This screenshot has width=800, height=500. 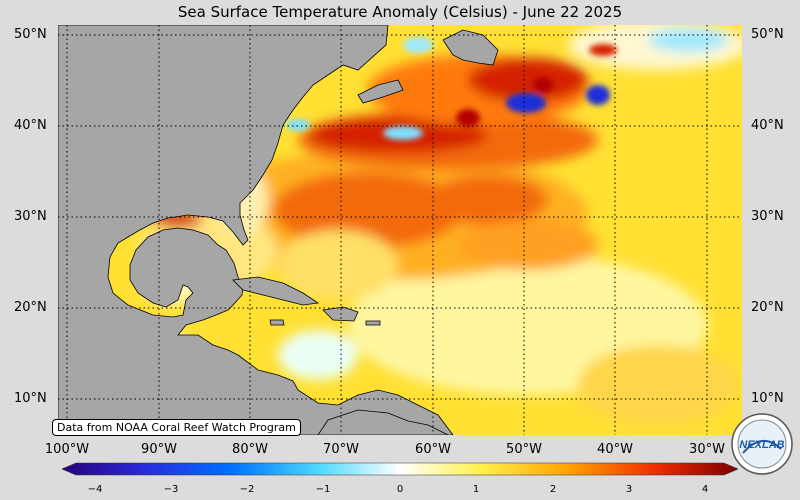 What do you see at coordinates (67, 449) in the screenshot?
I see `lon-label: 100°W` at bounding box center [67, 449].